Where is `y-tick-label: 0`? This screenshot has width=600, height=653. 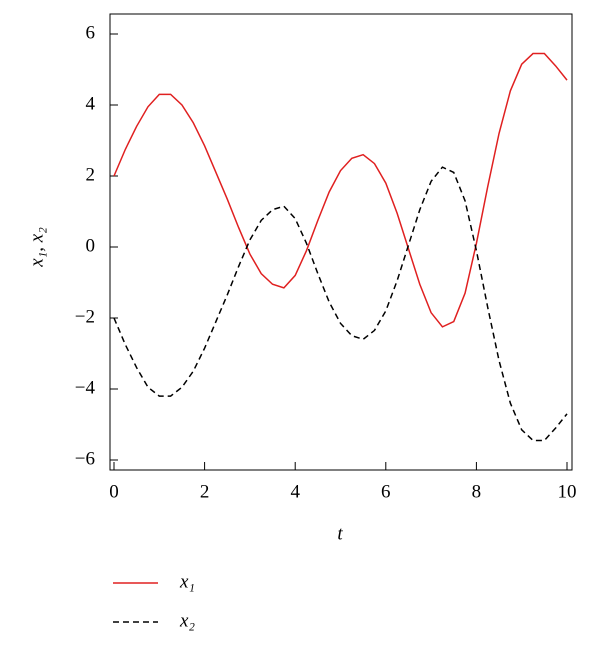 y-tick-label: 0 is located at coordinates (91, 245).